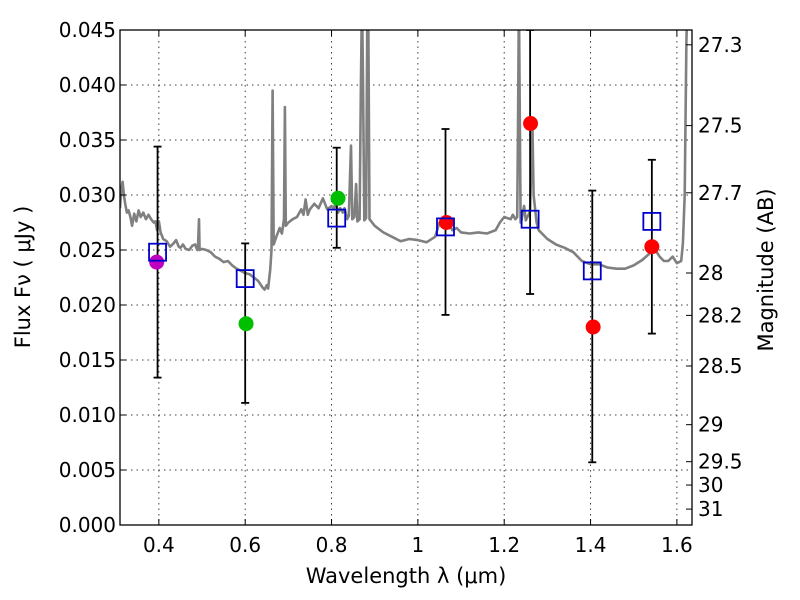 The width and height of the screenshot is (800, 600). Describe the element at coordinates (87, 195) in the screenshot. I see `y-tick-label: 0.030` at that location.